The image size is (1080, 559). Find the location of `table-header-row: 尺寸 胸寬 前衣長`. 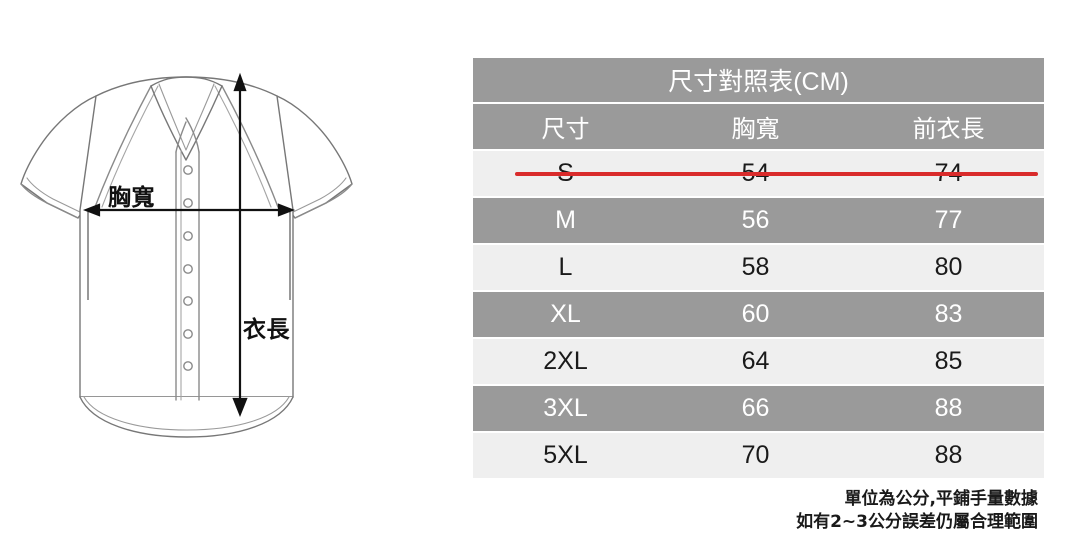

table-header-row: 尺寸 胸寬 前衣長 is located at coordinates (758, 127).